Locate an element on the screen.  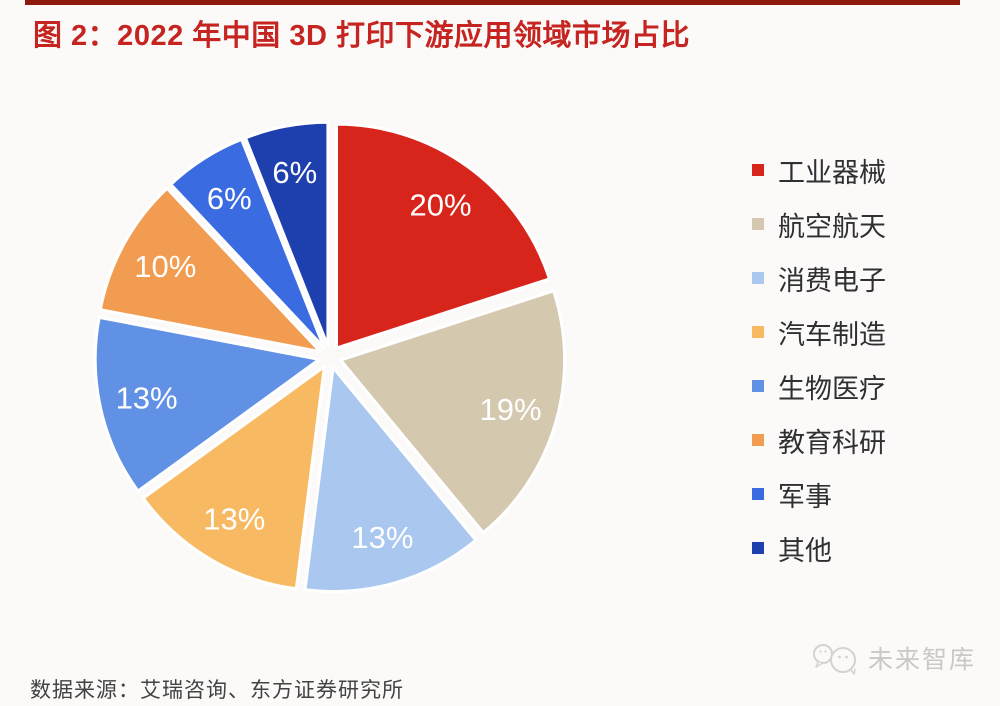
legend-item-0: 工业器械 is located at coordinates (819, 170).